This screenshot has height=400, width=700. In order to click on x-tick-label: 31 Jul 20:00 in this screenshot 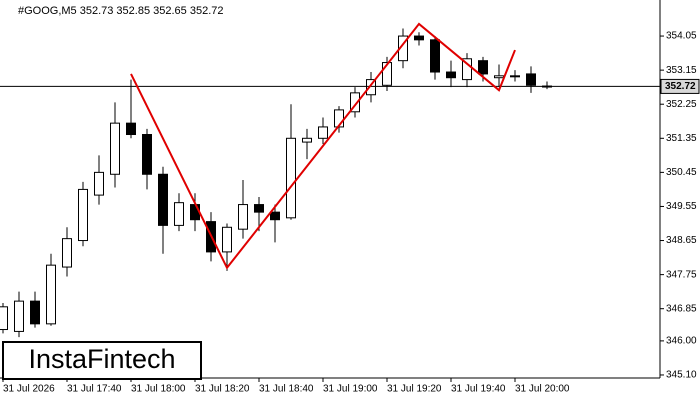, I will do `click(542, 389)`.